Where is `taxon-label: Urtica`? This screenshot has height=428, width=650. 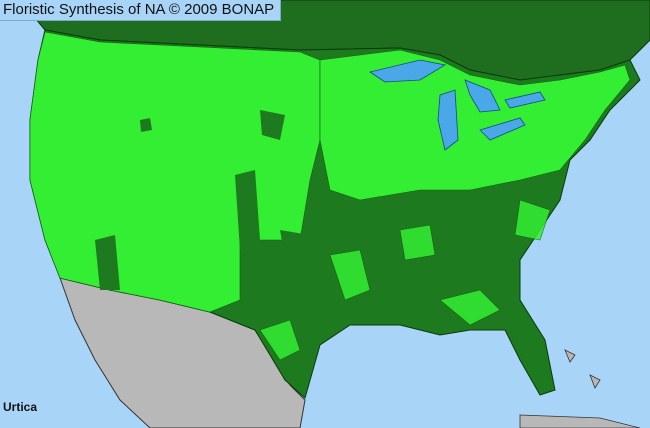
taxon-label: Urtica is located at coordinates (20, 407).